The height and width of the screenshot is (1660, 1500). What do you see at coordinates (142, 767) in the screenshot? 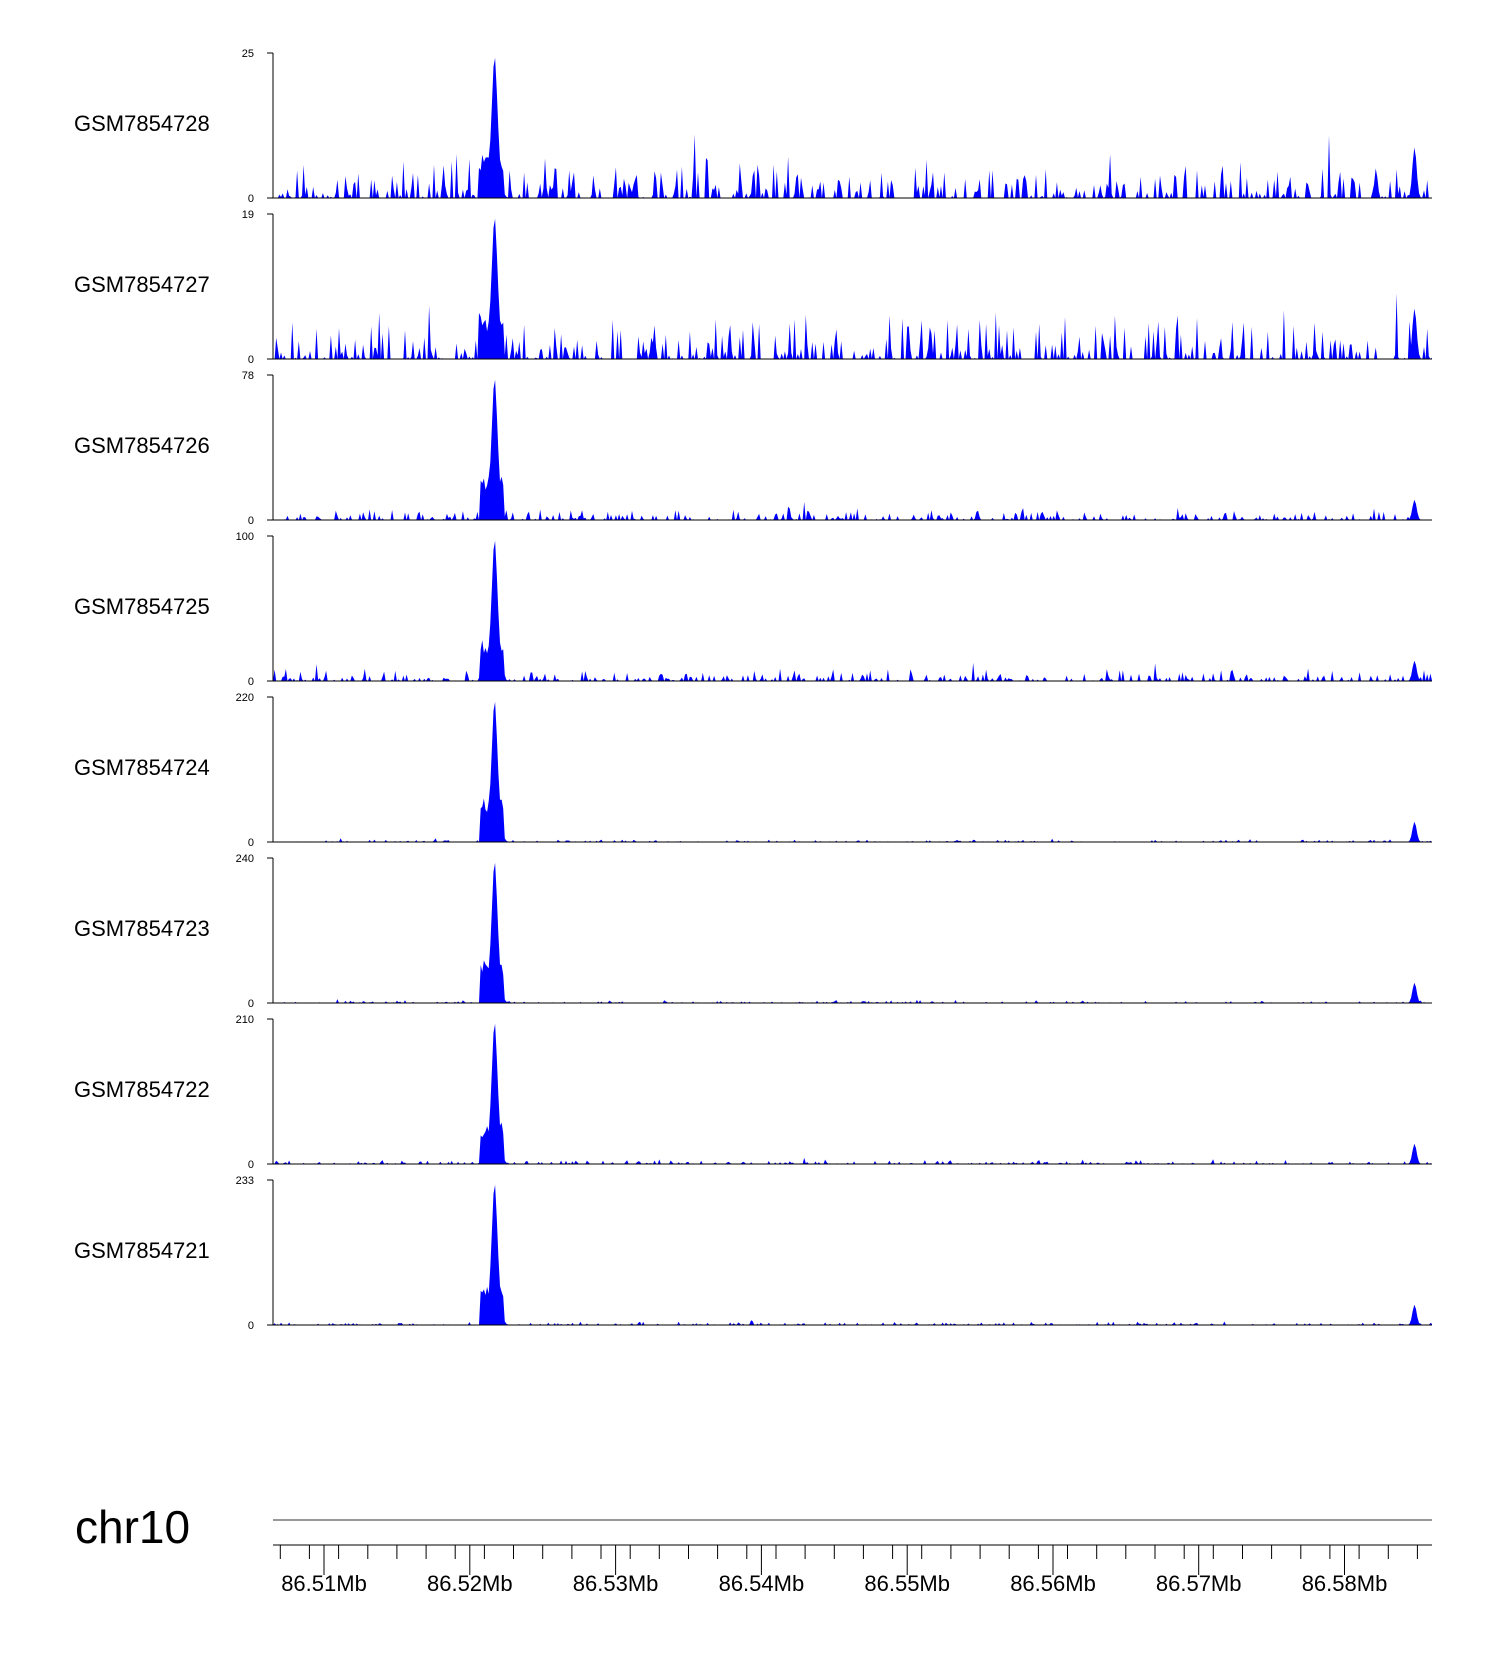
I see `track-label: GSM7854724` at bounding box center [142, 767].